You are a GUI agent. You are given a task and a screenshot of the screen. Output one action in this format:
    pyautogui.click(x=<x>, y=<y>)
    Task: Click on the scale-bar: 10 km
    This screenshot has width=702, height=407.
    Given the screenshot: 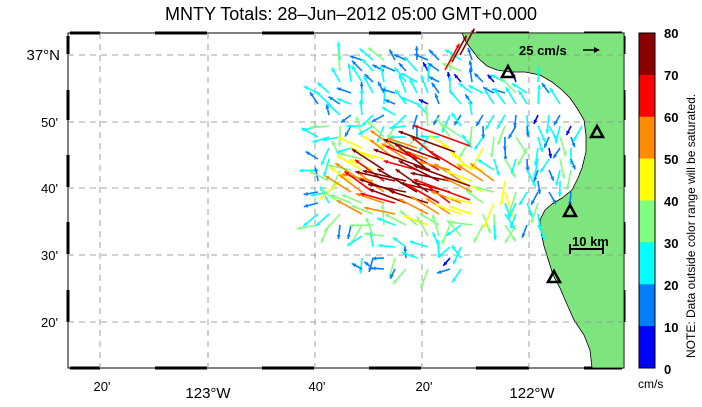 What is the action you would take?
    pyautogui.click(x=589, y=244)
    